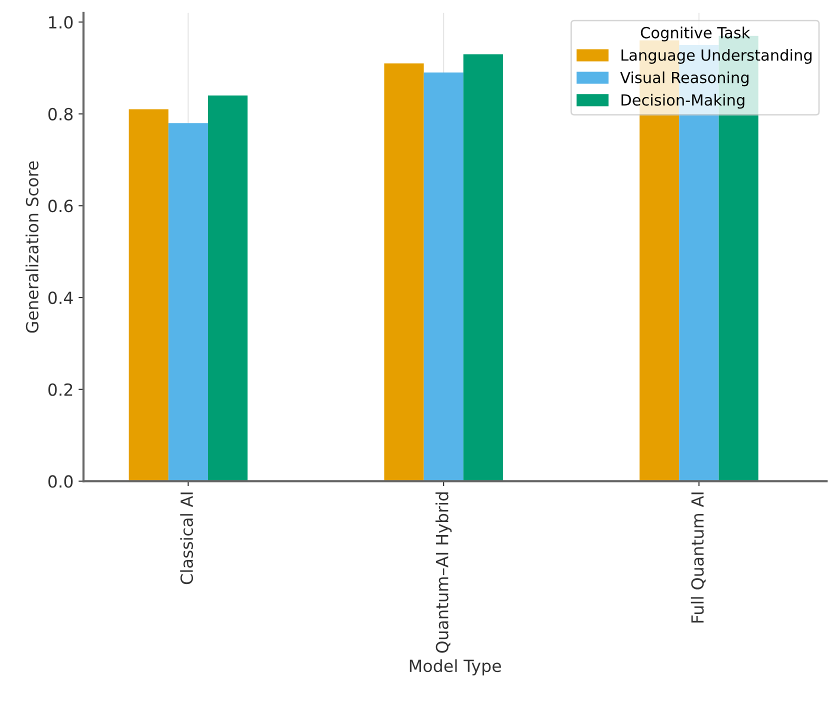  Describe the element at coordinates (717, 56) in the screenshot. I see `legend-label: Language Understanding` at that location.